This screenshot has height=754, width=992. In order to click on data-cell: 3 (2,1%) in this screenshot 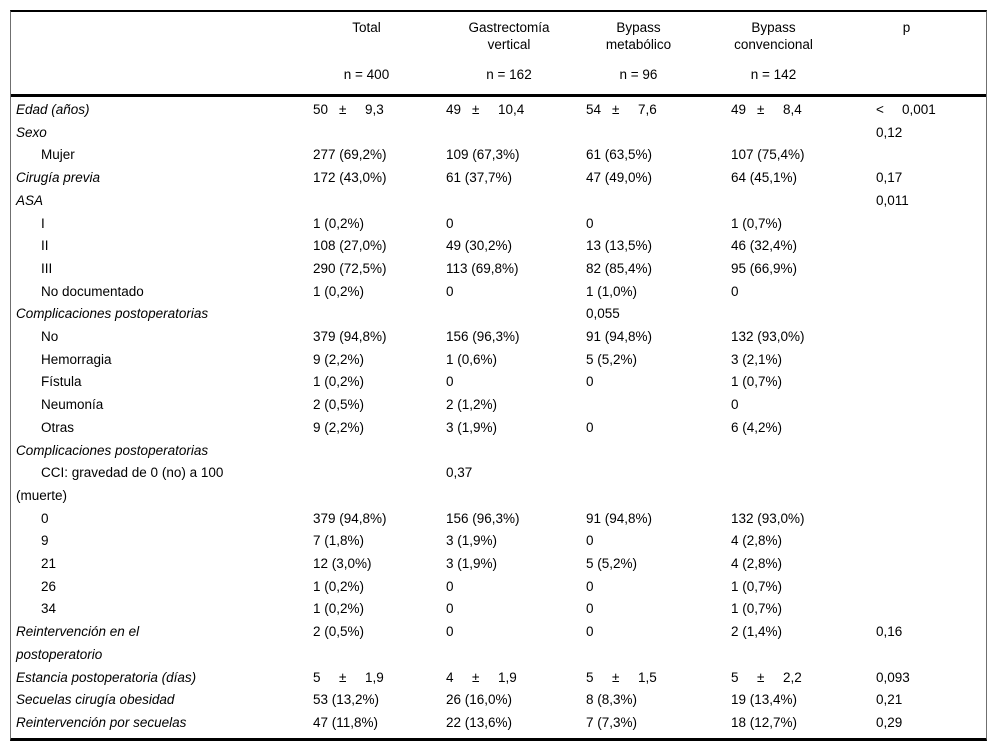, I will do `click(757, 359)`.